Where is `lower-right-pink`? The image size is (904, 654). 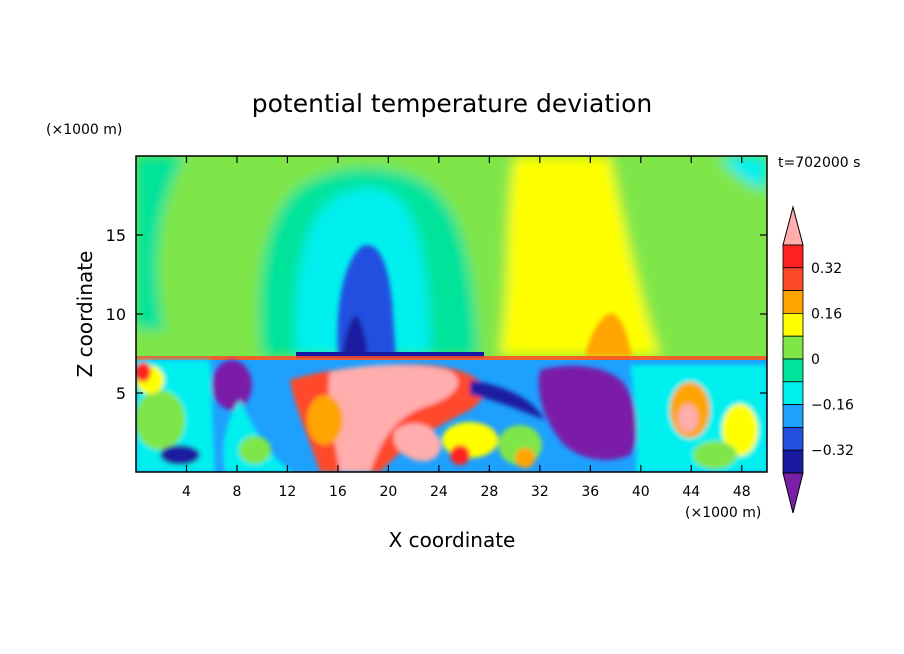
lower-right-pink is located at coordinates (688, 418).